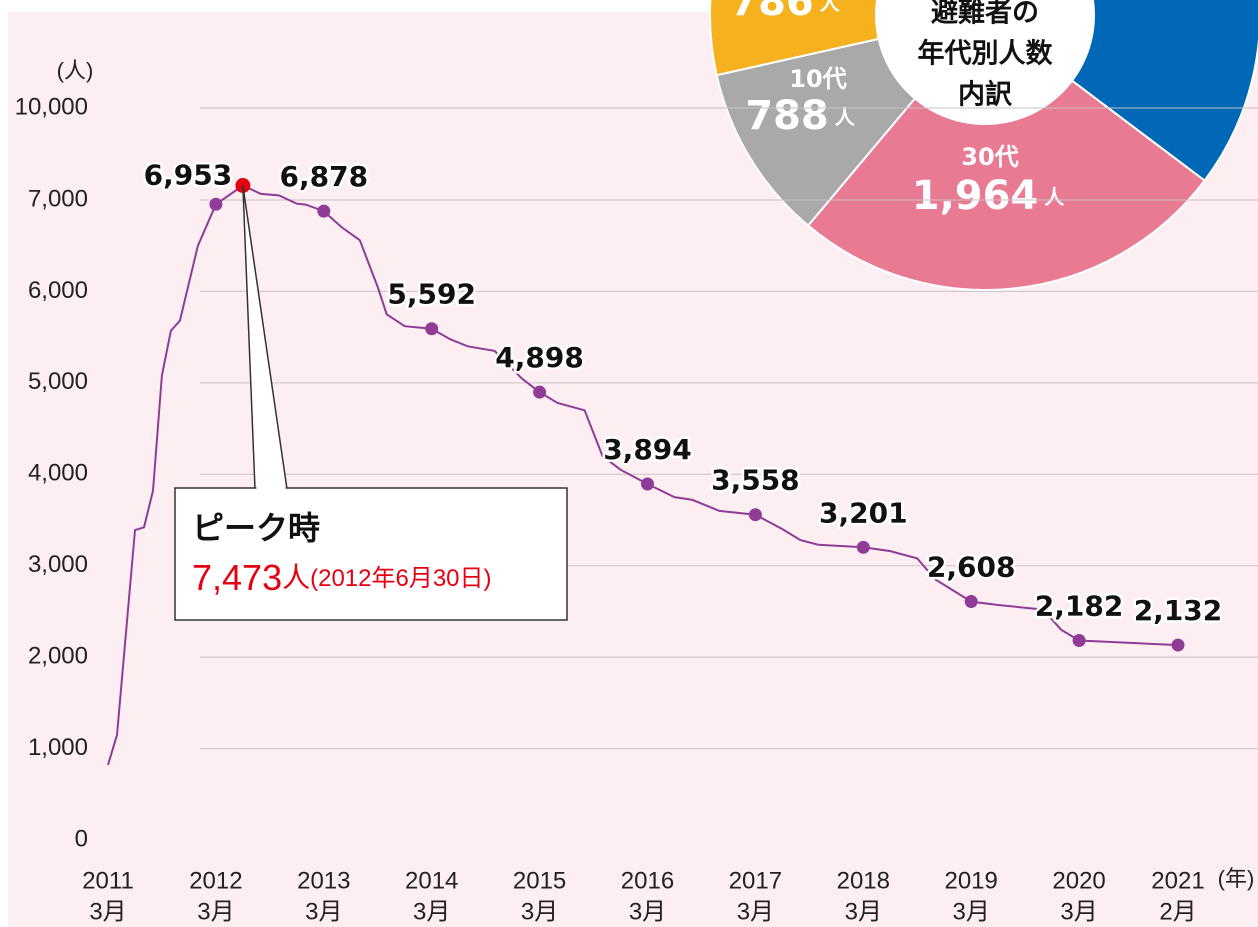 Image resolution: width=1258 pixels, height=927 pixels. Describe the element at coordinates (975, 196) in the screenshot. I see `slice-value-label: 1,964` at that location.